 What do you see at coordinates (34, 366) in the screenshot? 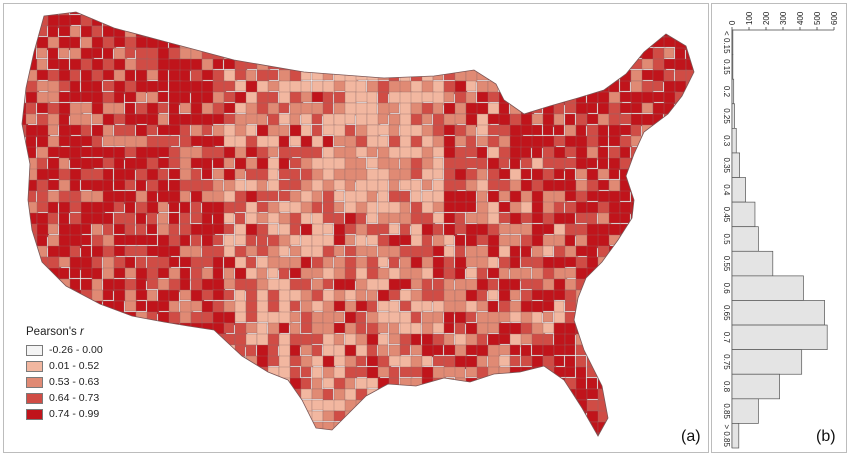
I see `legend-swatch` at bounding box center [34, 366].